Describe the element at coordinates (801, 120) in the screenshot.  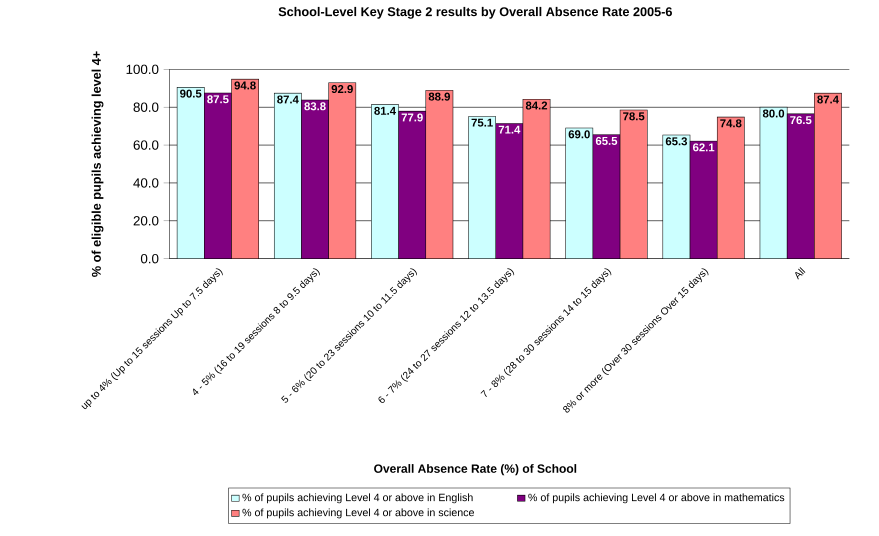
I see `data-label: 76.5` at that location.